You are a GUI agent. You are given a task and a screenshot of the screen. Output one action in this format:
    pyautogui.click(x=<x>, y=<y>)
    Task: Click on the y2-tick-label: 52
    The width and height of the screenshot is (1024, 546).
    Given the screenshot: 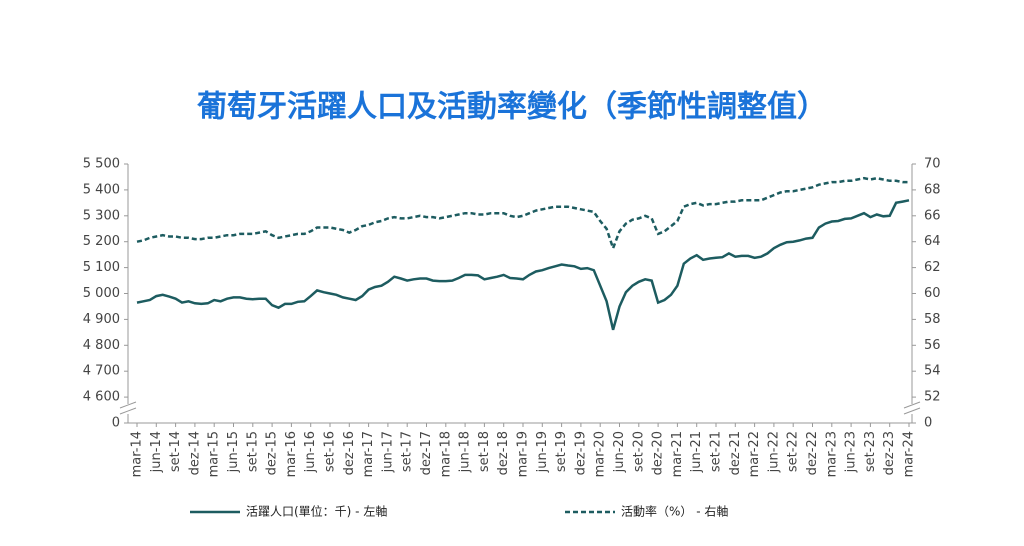 What is the action you would take?
    pyautogui.click(x=932, y=397)
    